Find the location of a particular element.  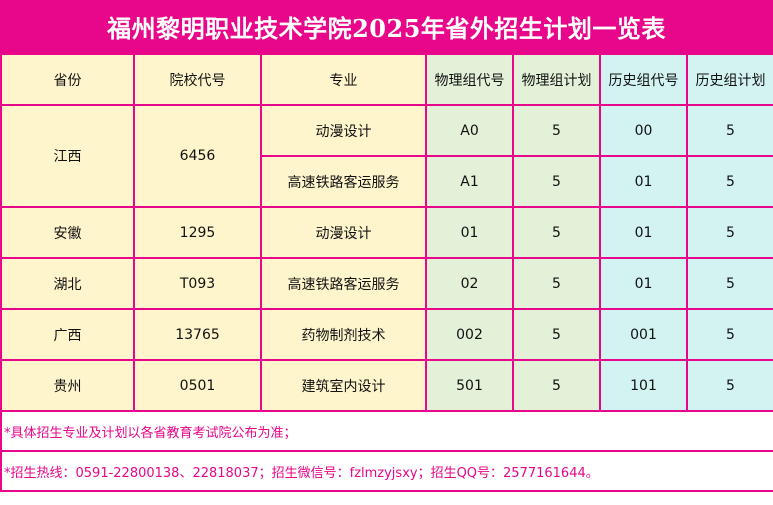

physics-code-cell: 501 is located at coordinates (469, 385).